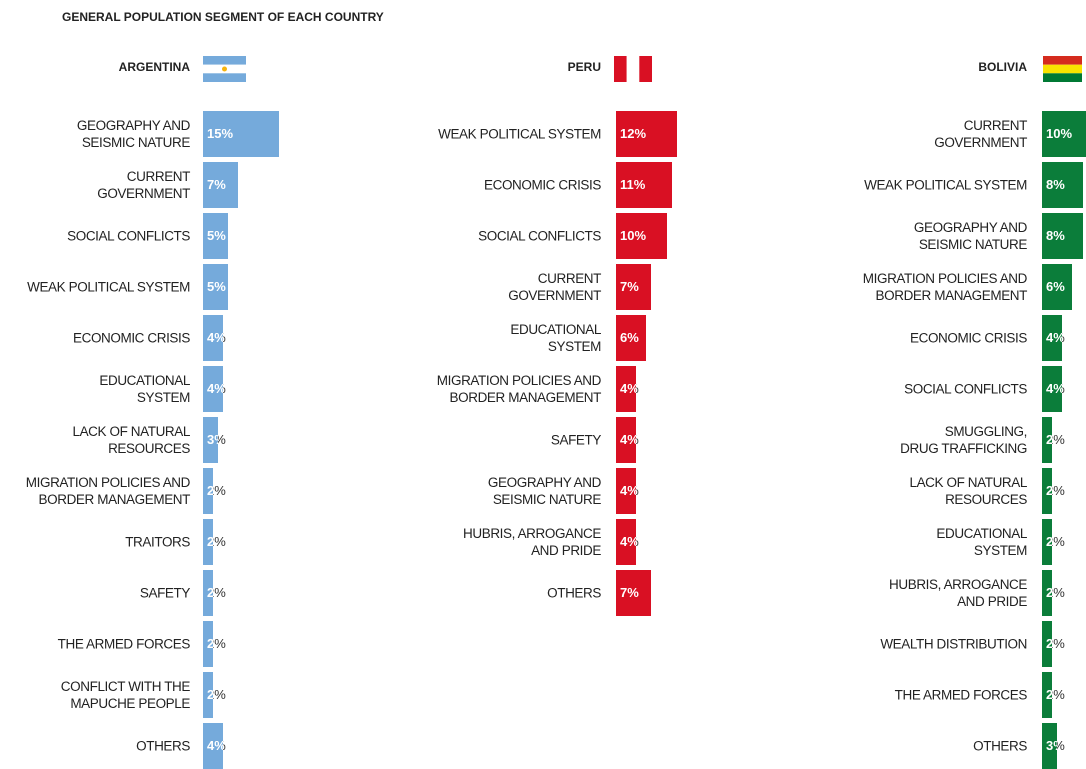  I want to click on country-name: BOLIVIA, so click(1002, 67).